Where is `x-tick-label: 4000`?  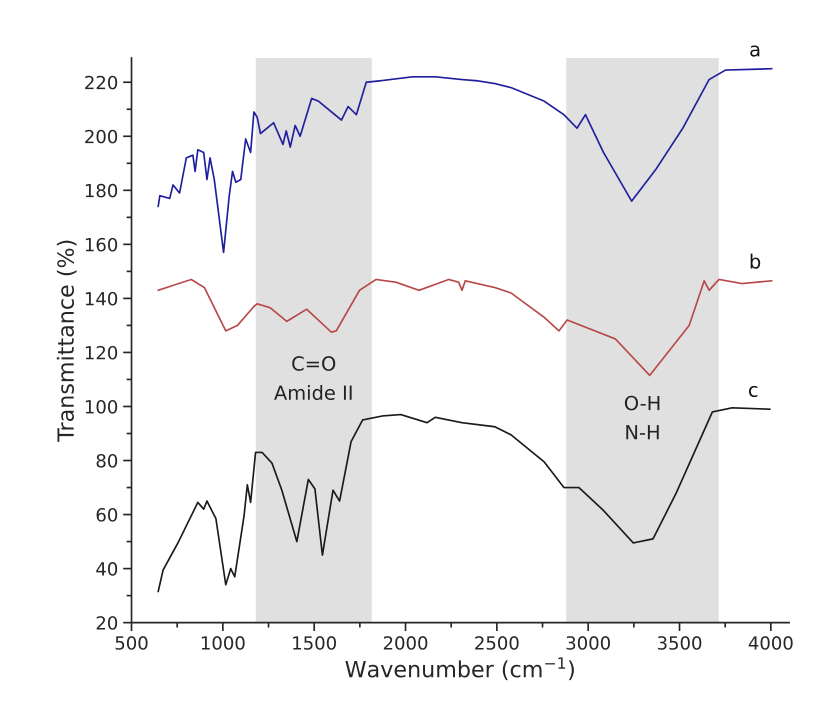
x-tick-label: 4000 is located at coordinates (770, 643).